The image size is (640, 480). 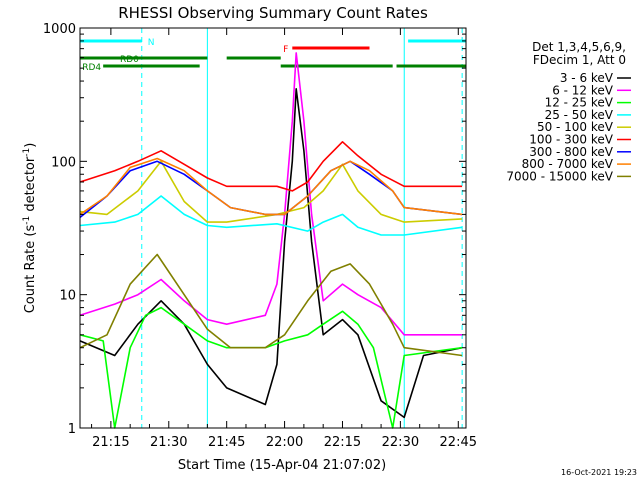 I want to click on flag-label-n: N, so click(x=151, y=43).